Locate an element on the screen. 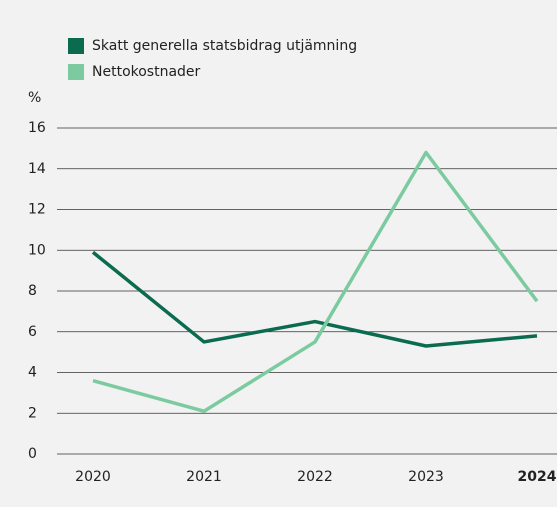  x-tick-label: 2020 is located at coordinates (93, 477).